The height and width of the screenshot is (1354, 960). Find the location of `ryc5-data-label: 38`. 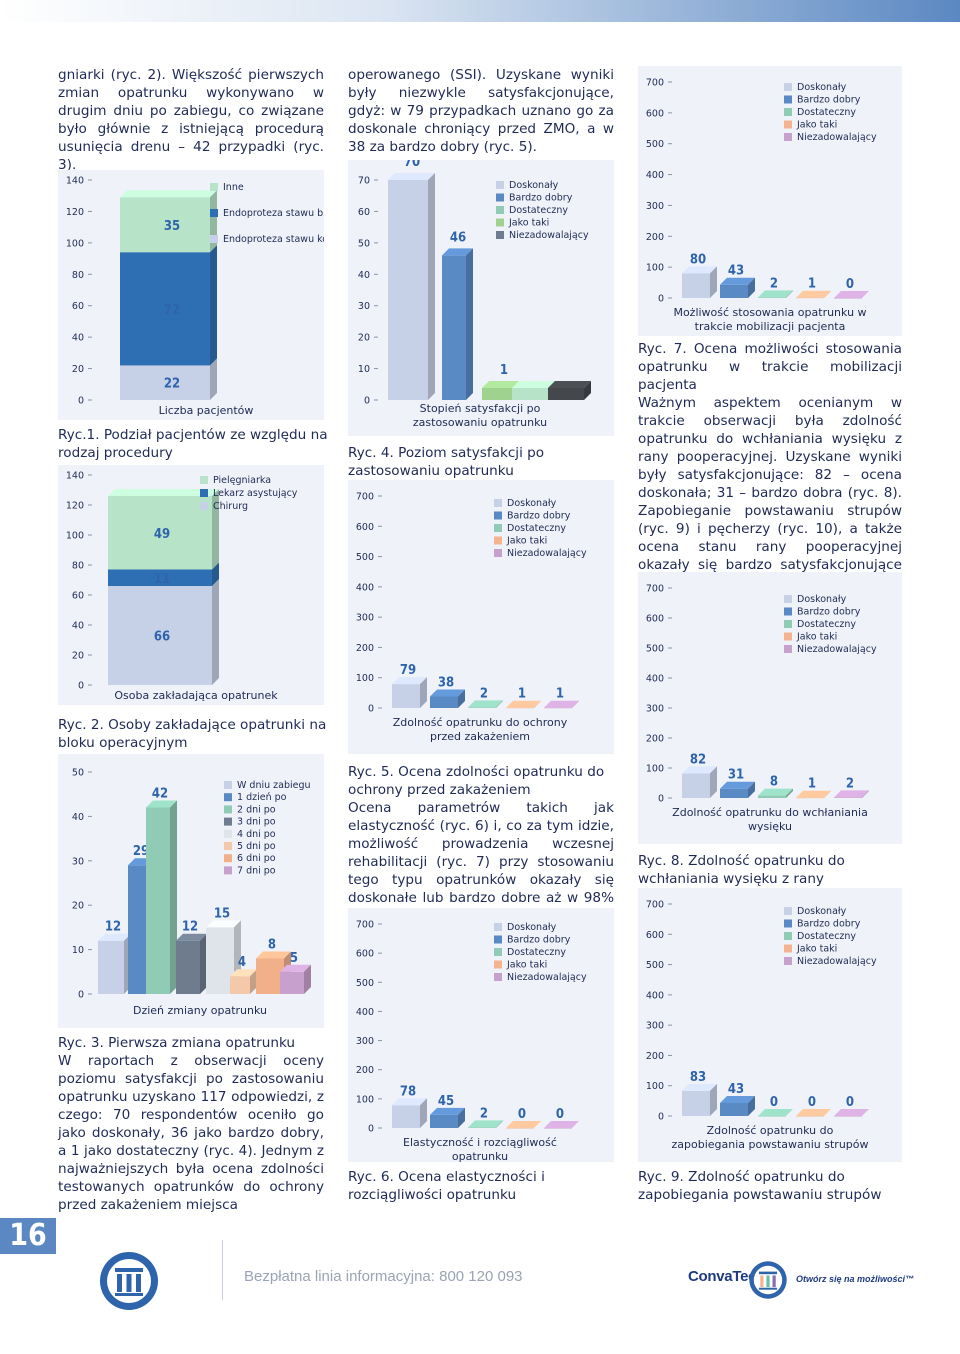

ryc5-data-label: 38 is located at coordinates (446, 682).